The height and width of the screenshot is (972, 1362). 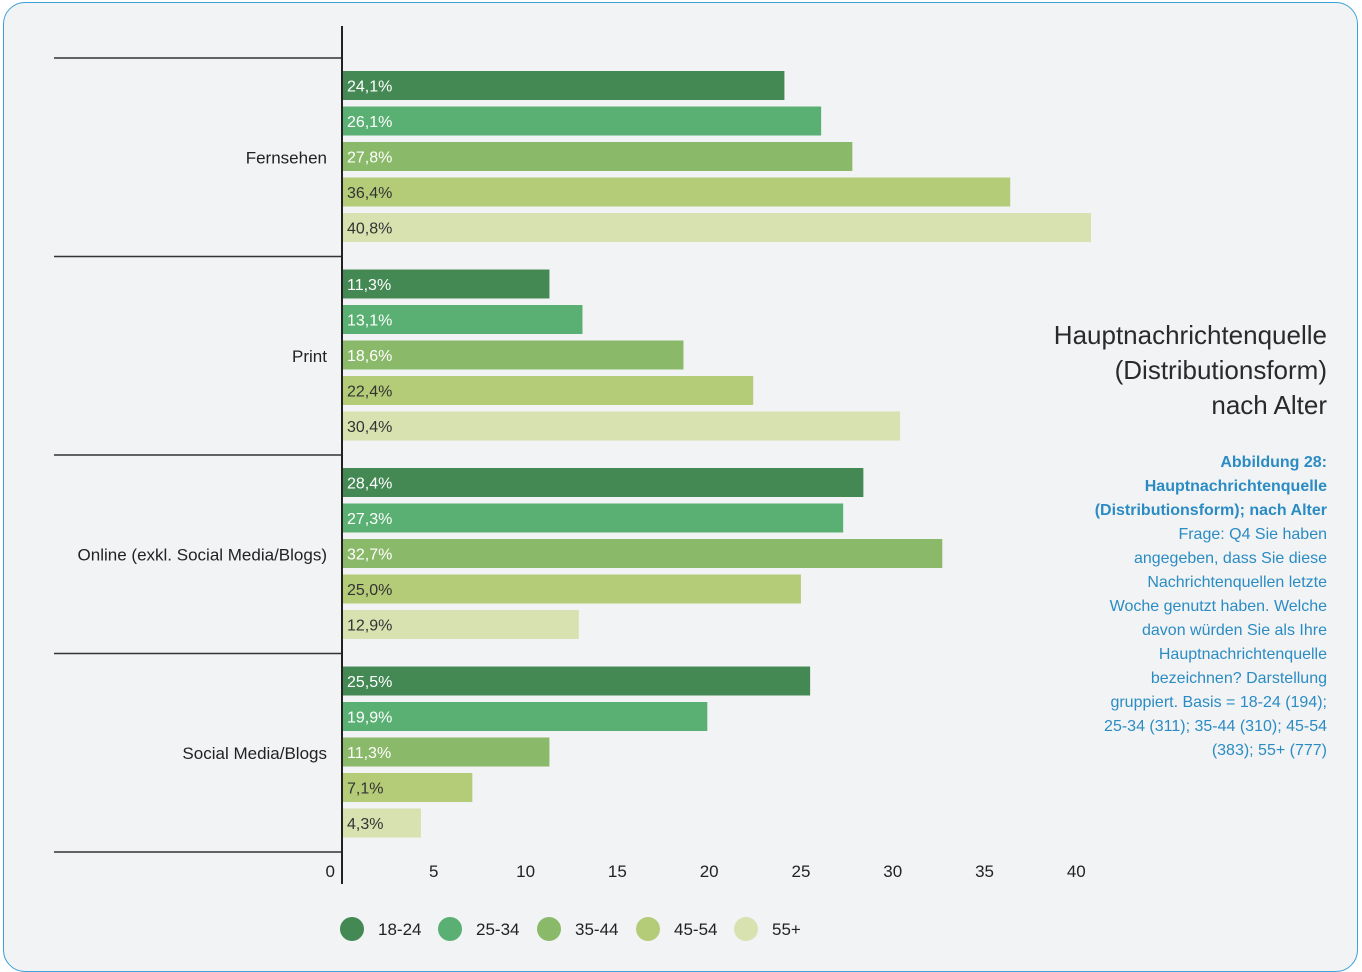 What do you see at coordinates (369, 87) in the screenshot?
I see `bar-value-label: 24,1%` at bounding box center [369, 87].